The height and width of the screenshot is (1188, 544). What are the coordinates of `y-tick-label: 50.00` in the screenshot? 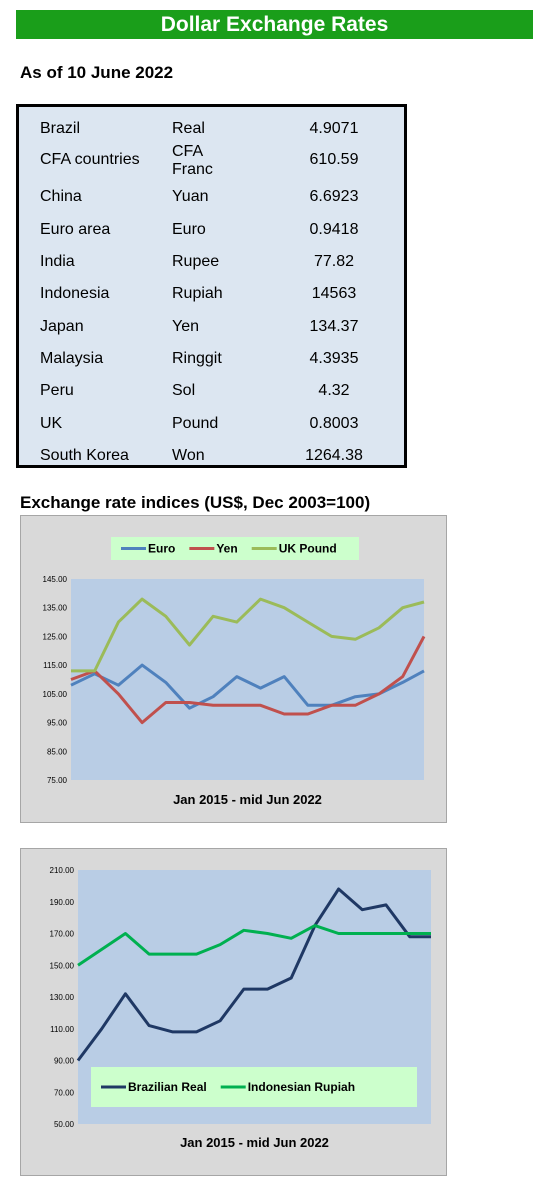 It's located at (64, 1124).